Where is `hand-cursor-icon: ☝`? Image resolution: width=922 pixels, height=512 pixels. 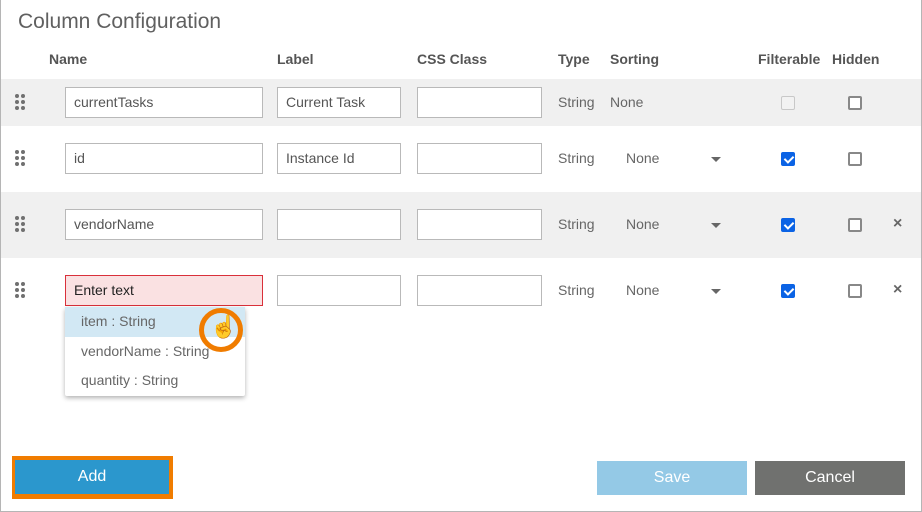 hand-cursor-icon: ☝ is located at coordinates (224, 326).